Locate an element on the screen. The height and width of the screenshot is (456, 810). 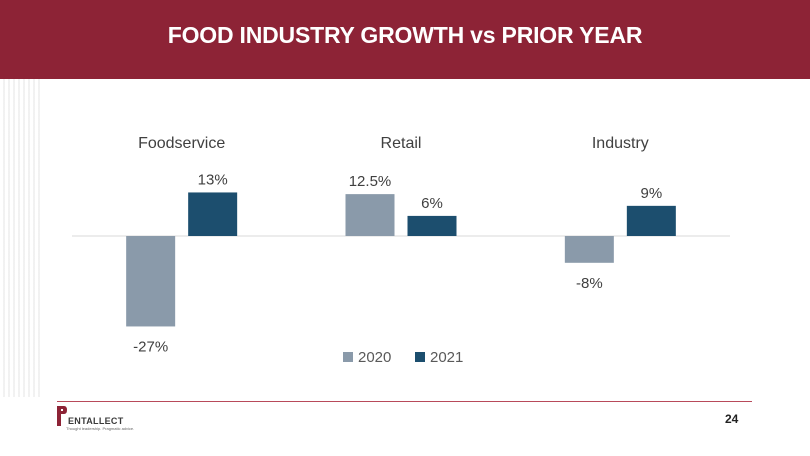
bar-2020-industry is located at coordinates (589, 249).